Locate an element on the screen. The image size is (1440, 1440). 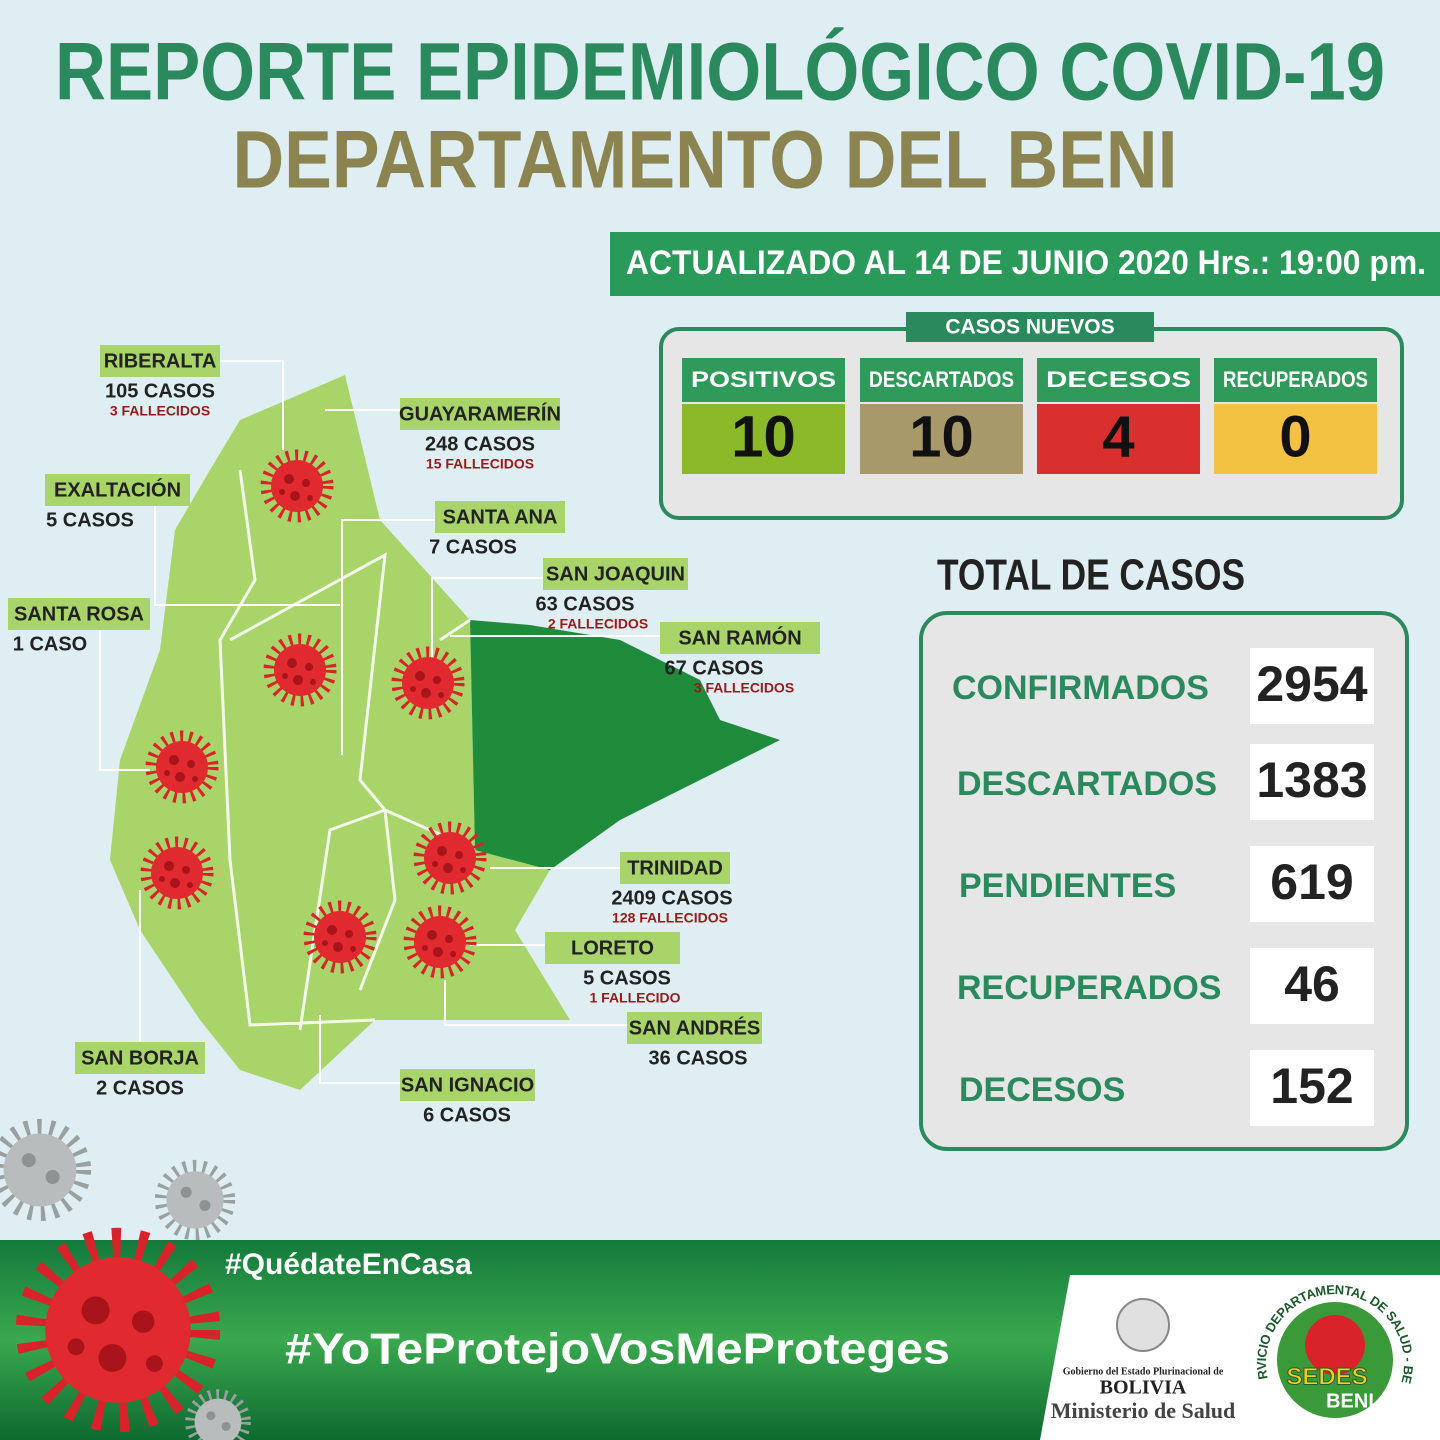
new-case-value: 0 is located at coordinates (1295, 436).